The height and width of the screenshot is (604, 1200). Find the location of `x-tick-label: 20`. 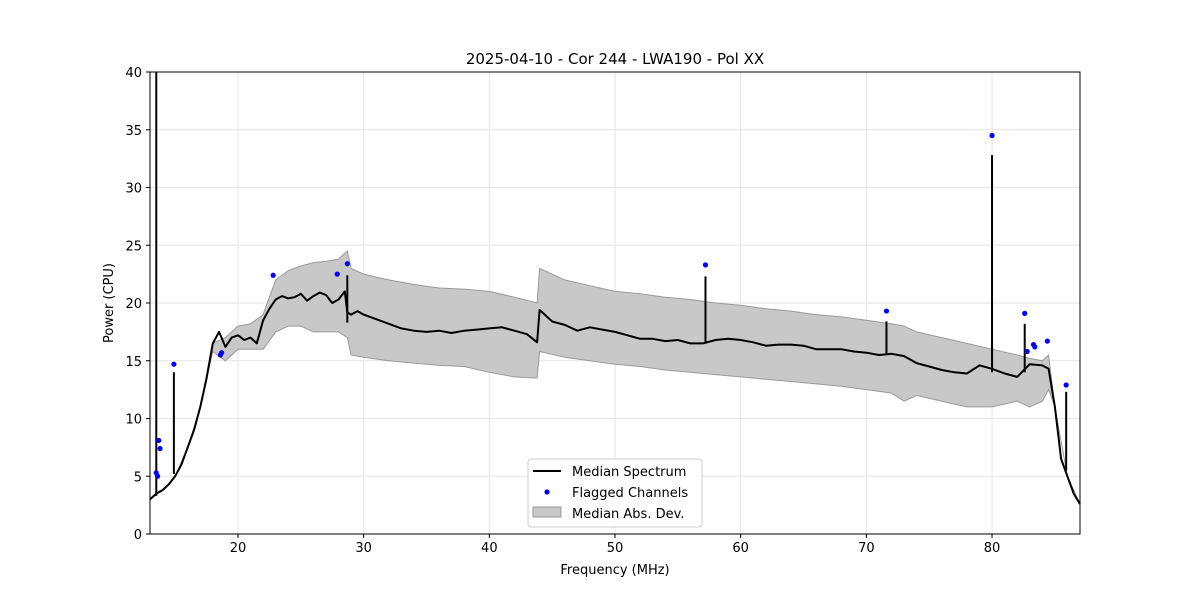

x-tick-label: 20 is located at coordinates (238, 548).